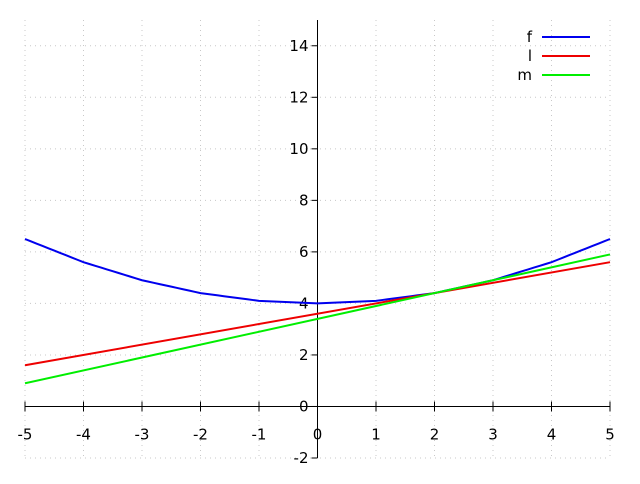  Describe the element at coordinates (298, 97) in the screenshot. I see `y-tick-label: 12` at that location.